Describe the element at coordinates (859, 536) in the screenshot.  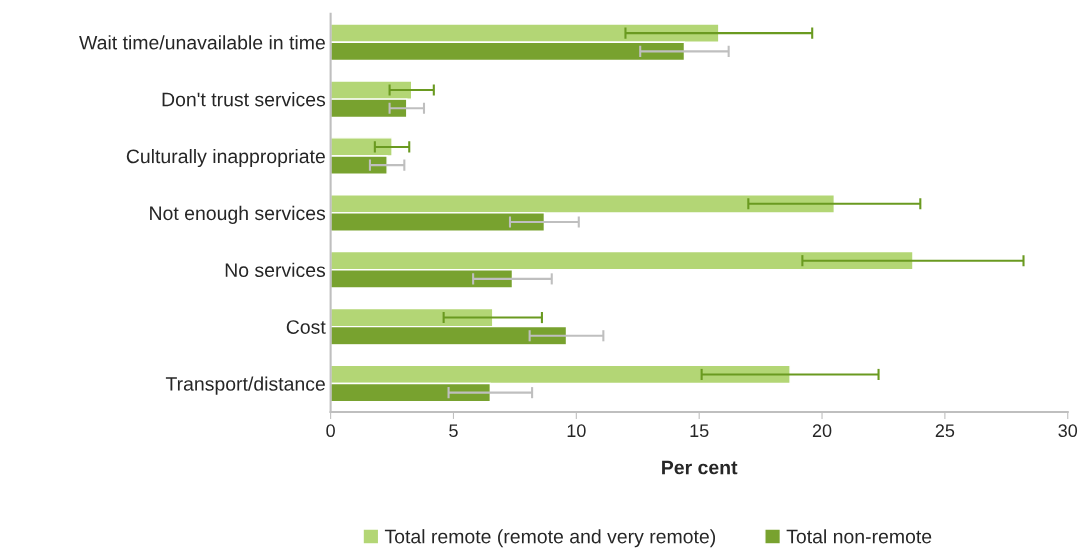
I see `legend-label: Total non-remote` at that location.